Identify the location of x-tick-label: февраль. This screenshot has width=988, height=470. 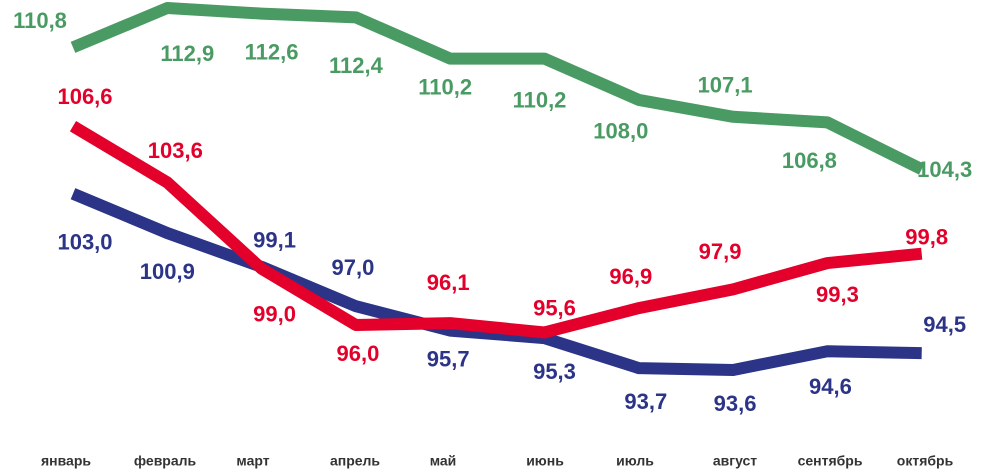
(165, 461).